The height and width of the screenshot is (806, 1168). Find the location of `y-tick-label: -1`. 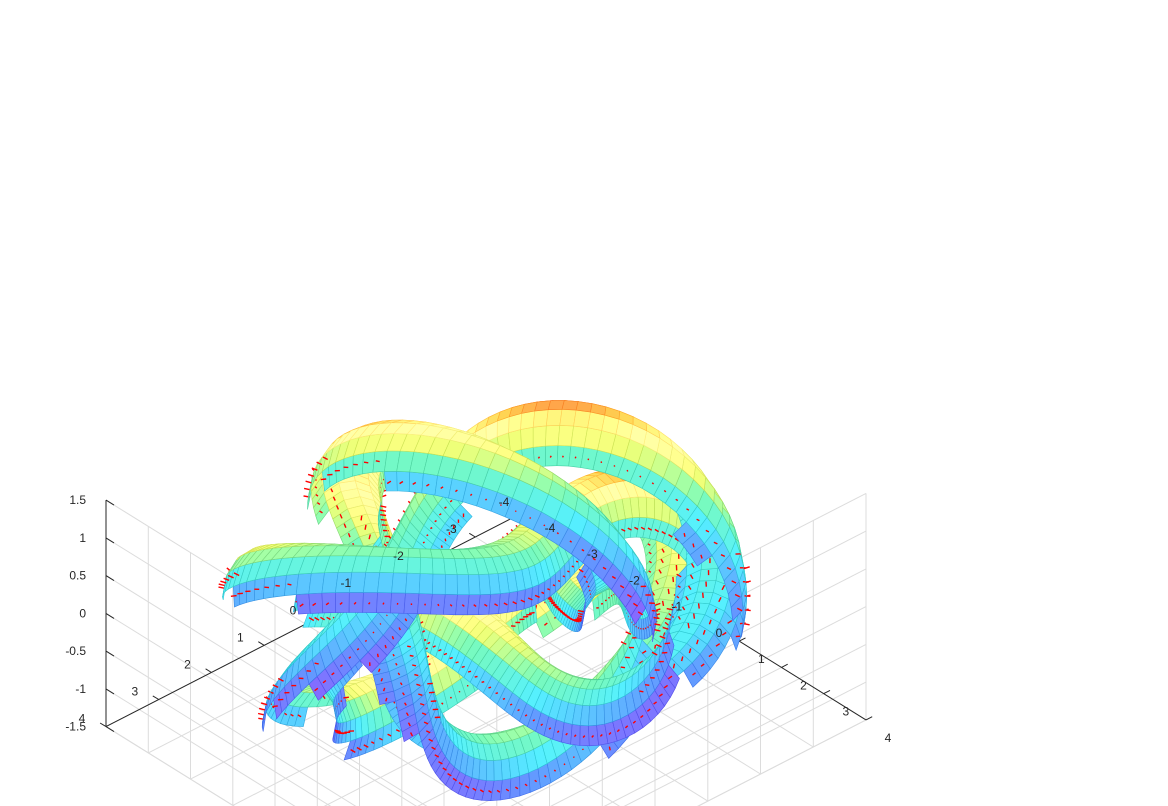

y-tick-label: -1 is located at coordinates (345, 583).